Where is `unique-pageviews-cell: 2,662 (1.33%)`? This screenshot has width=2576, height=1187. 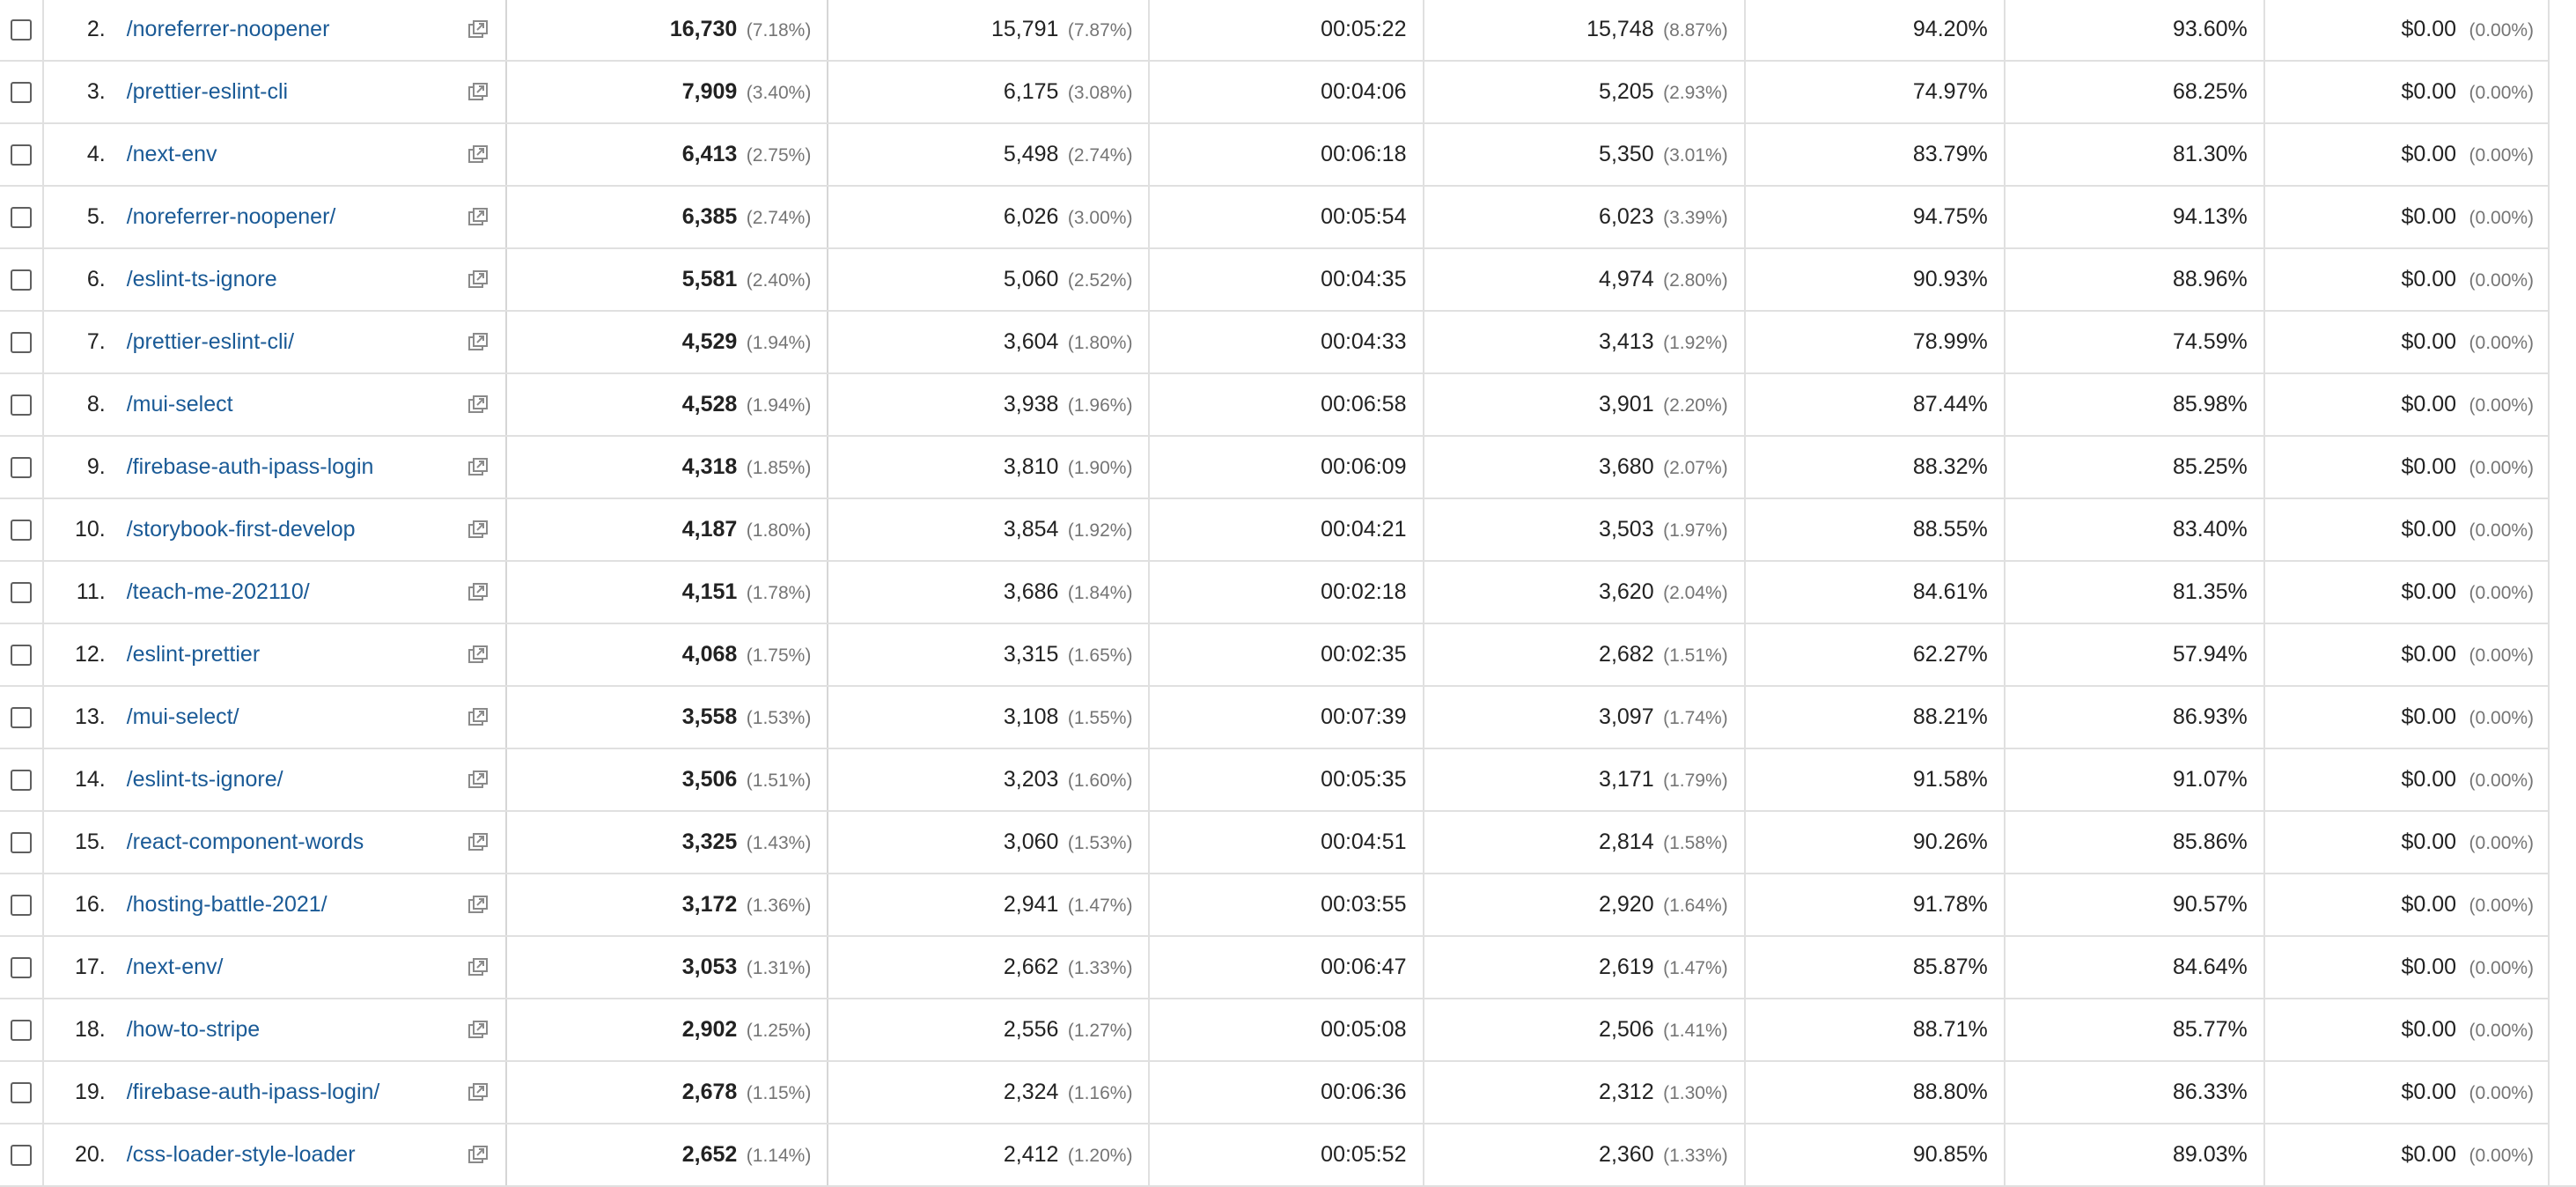 unique-pageviews-cell: 2,662 (1.33%) is located at coordinates (990, 967).